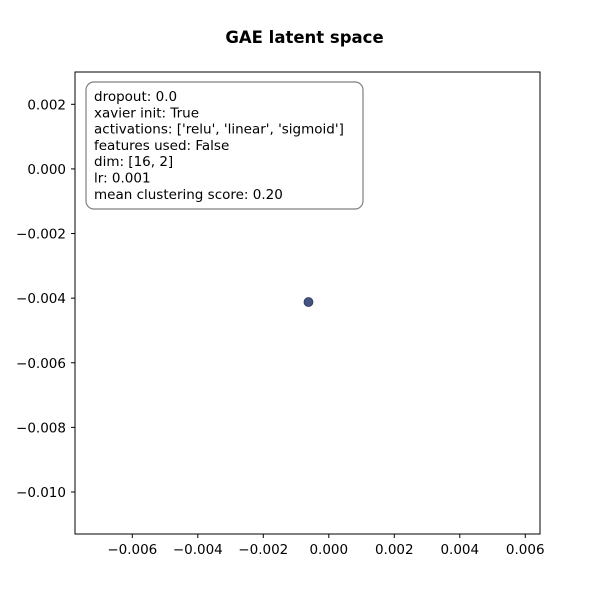 Image resolution: width=600 pixels, height=600 pixels. Describe the element at coordinates (41, 493) in the screenshot. I see `y-tick-label: −0.010` at that location.